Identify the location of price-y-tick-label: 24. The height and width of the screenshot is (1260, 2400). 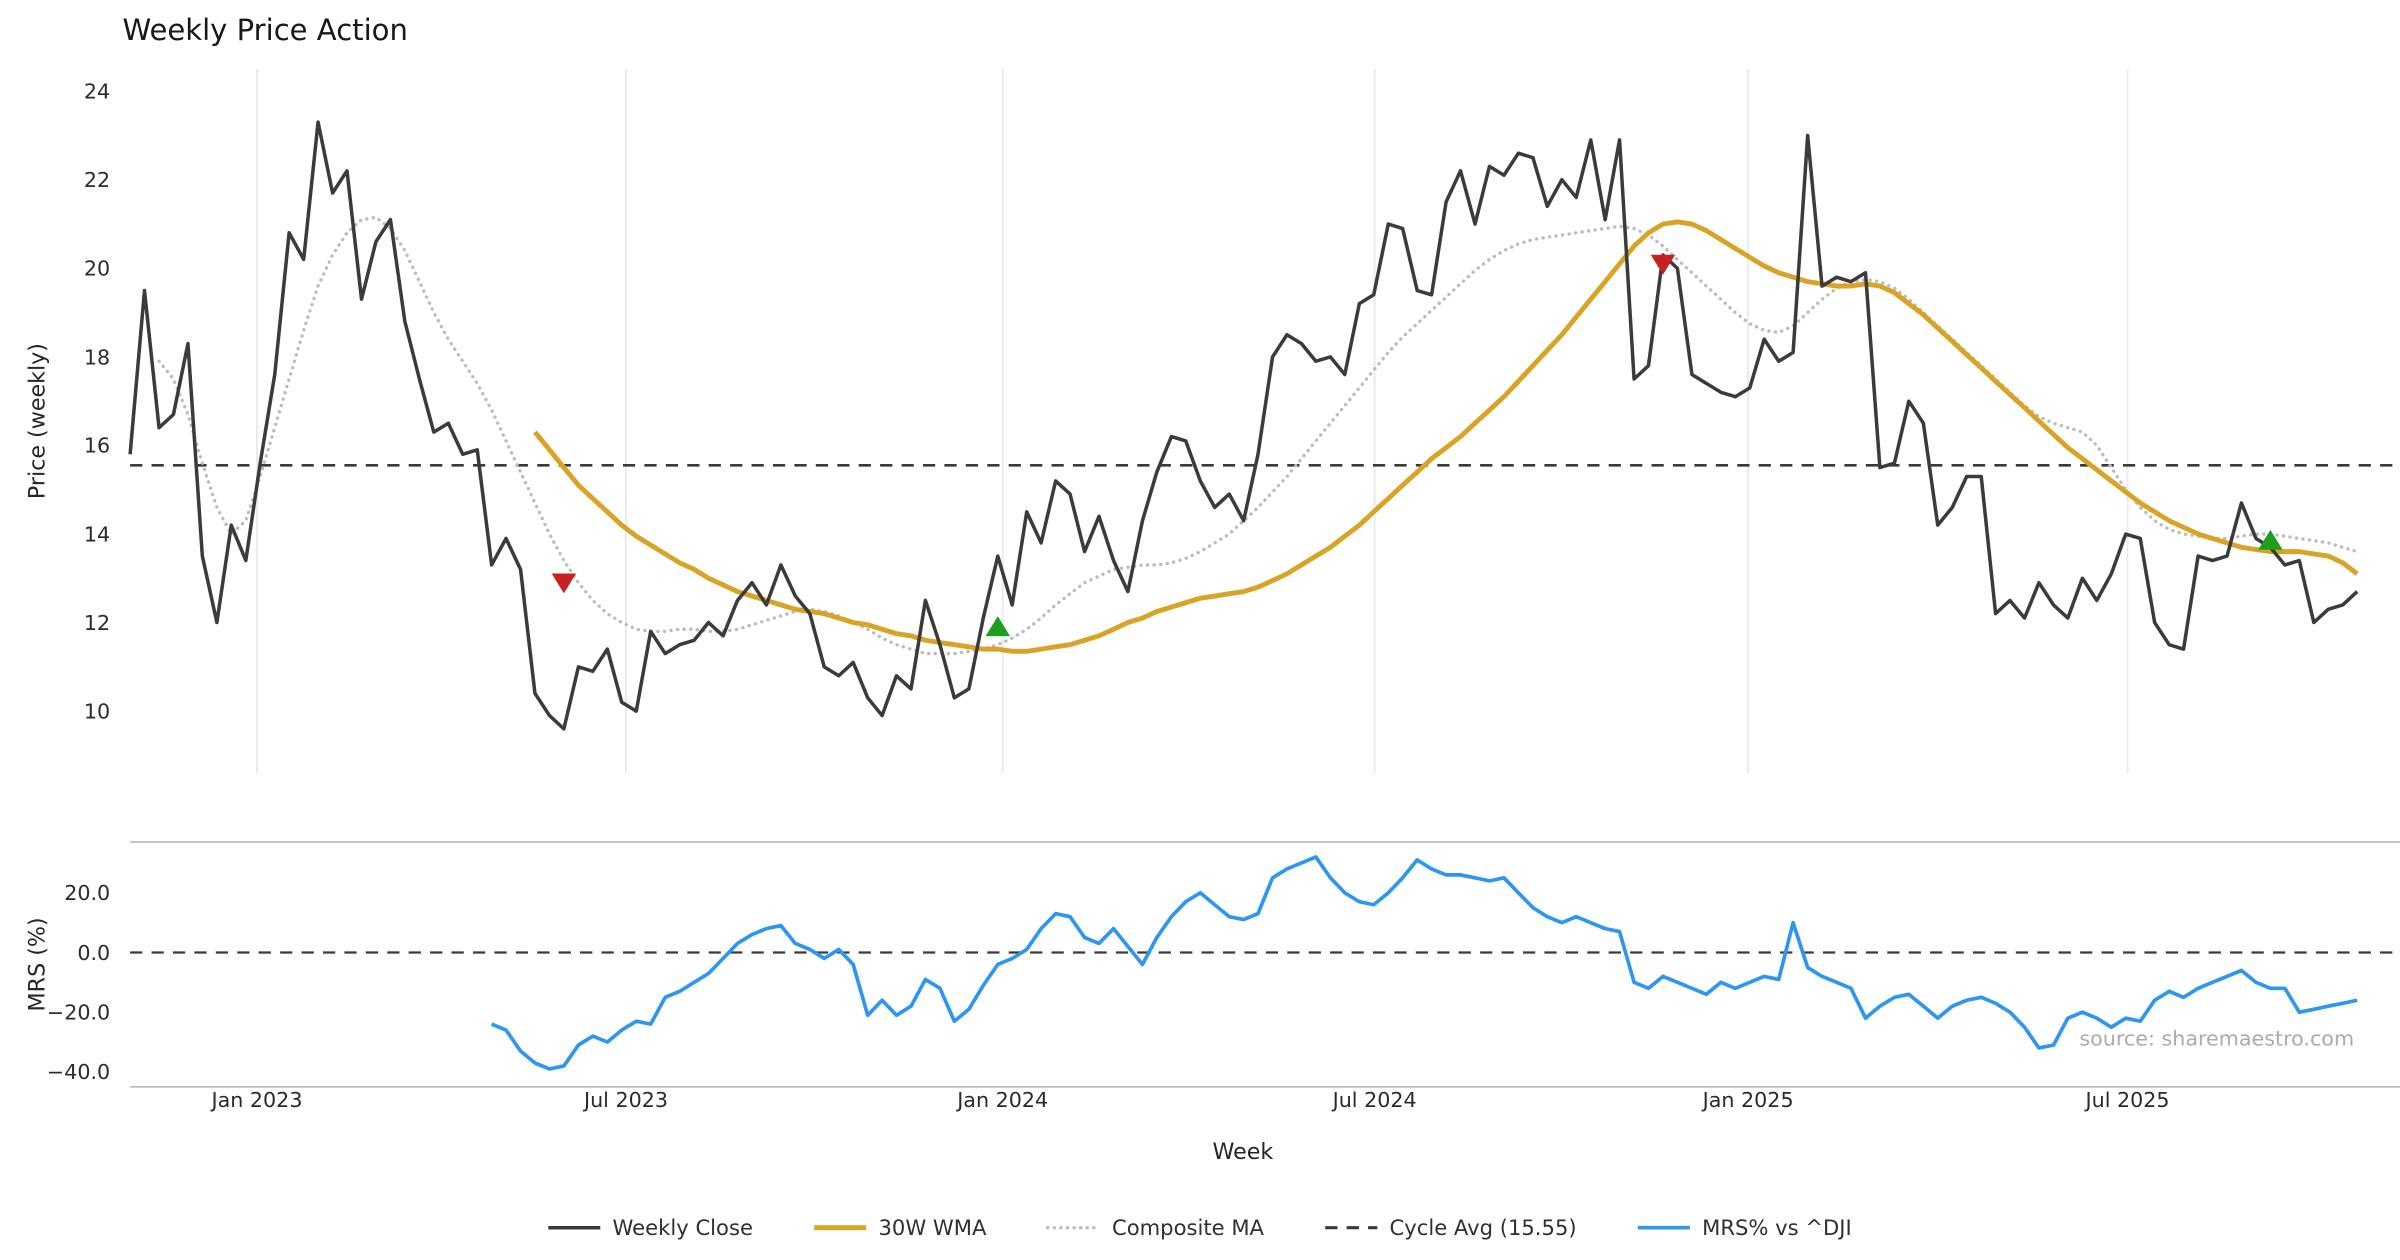
(97, 92).